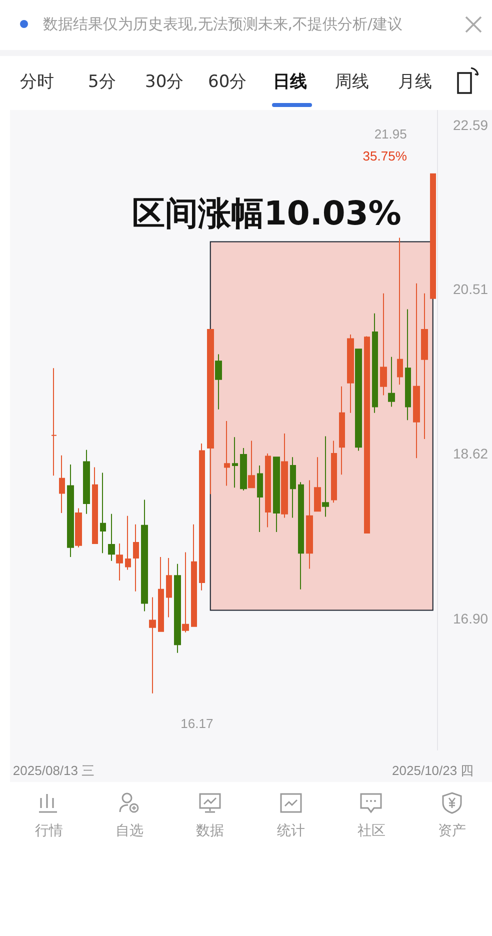 The width and height of the screenshot is (492, 936). I want to click on text: 周线, so click(352, 82).